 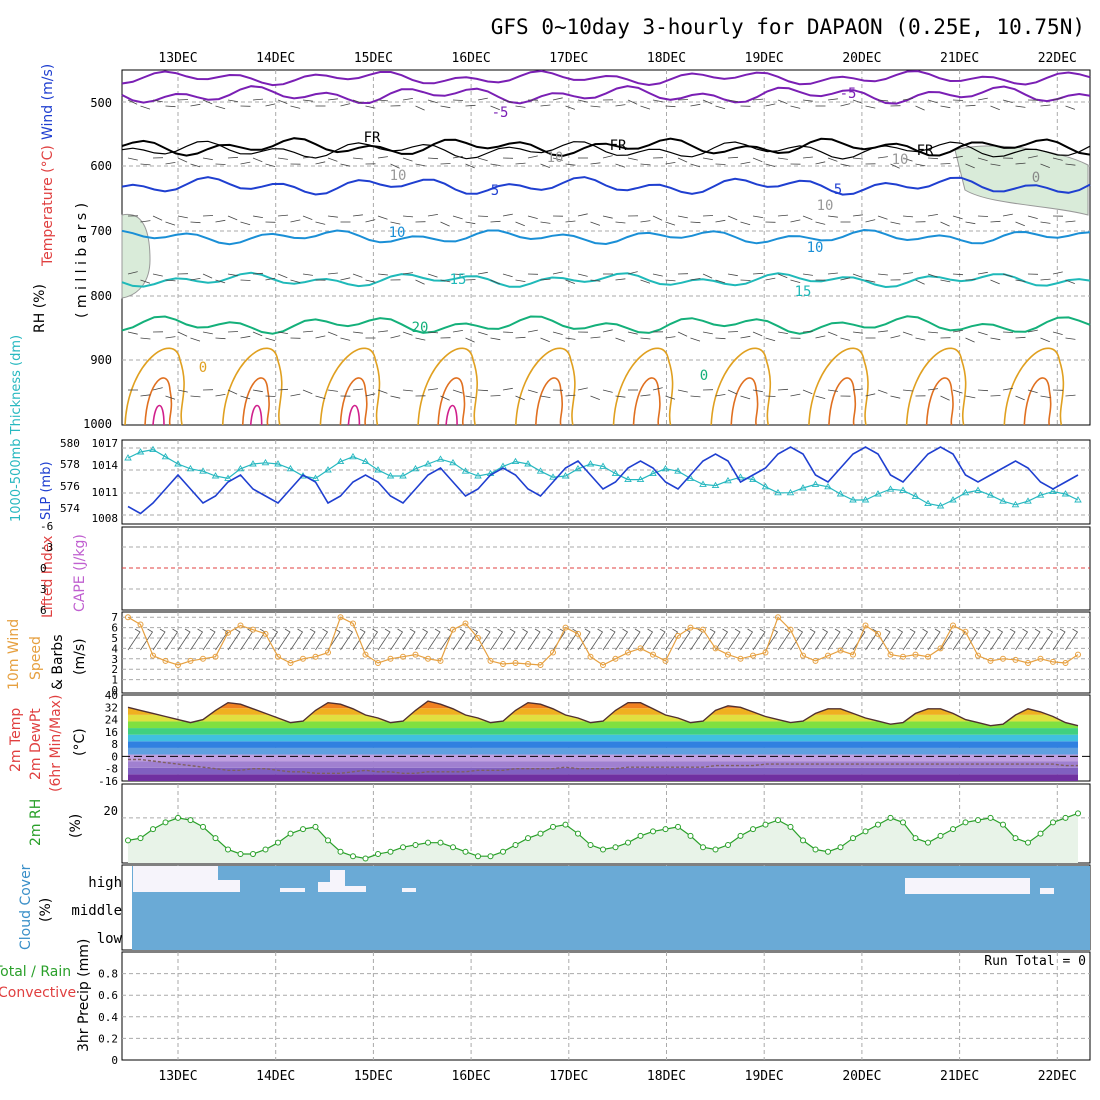 What do you see at coordinates (43, 589) in the screenshot?
I see `li-tick-3: 3` at bounding box center [43, 589].